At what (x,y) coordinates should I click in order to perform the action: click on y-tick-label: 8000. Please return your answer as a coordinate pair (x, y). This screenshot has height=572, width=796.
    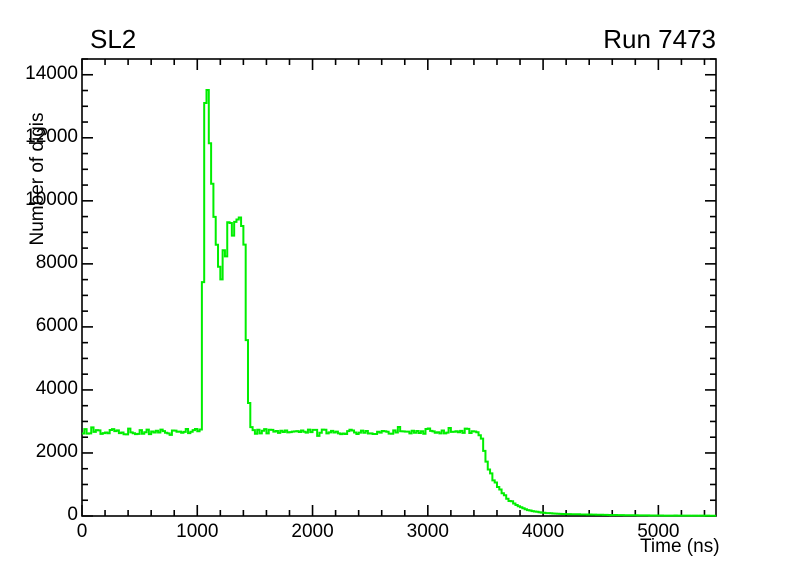
    Looking at the image, I should click on (56, 262).